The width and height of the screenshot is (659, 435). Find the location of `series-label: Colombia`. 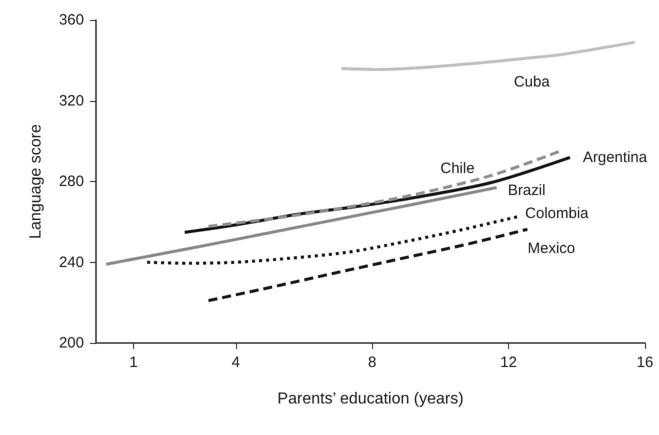

series-label: Colombia is located at coordinates (557, 213).